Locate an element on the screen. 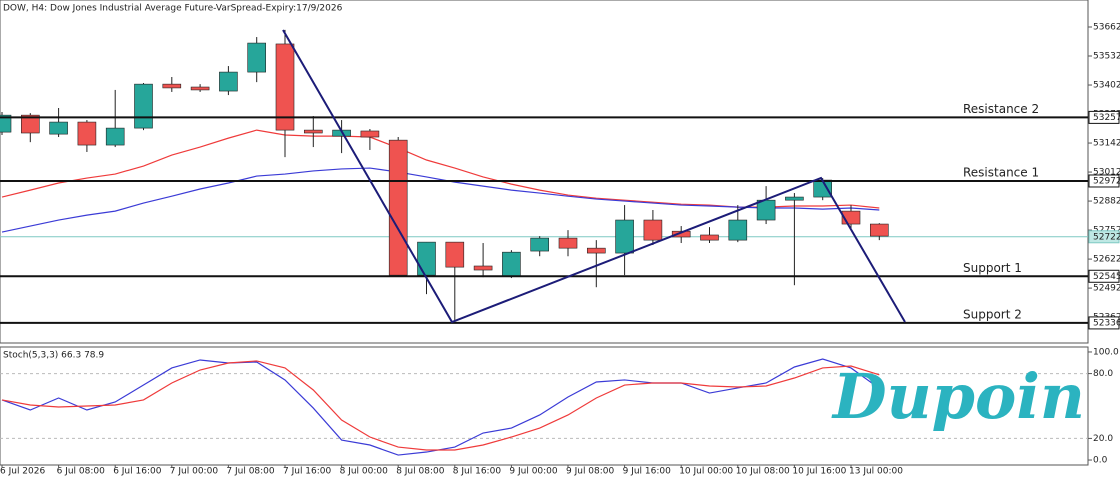 This screenshot has height=477, width=1120. x-tick-label: 9 Jul 16:00 is located at coordinates (647, 472).